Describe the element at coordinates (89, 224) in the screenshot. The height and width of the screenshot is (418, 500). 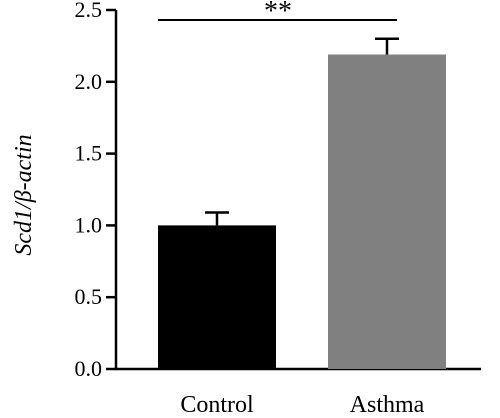
I see `y-tick-label: 1.0` at that location.